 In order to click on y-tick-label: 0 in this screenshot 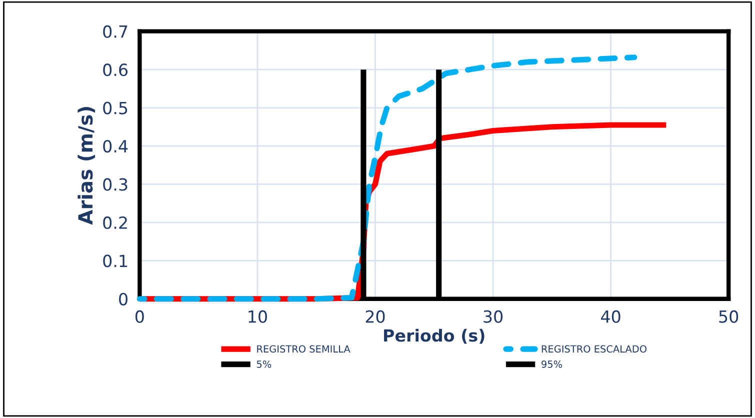, I will do `click(123, 299)`.